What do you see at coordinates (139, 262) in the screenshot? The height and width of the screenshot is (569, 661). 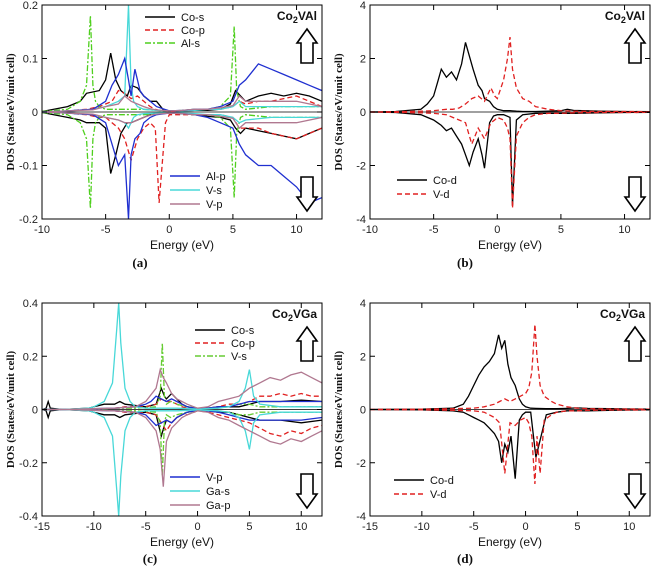 I see `panel-caption: (a)` at bounding box center [139, 262].